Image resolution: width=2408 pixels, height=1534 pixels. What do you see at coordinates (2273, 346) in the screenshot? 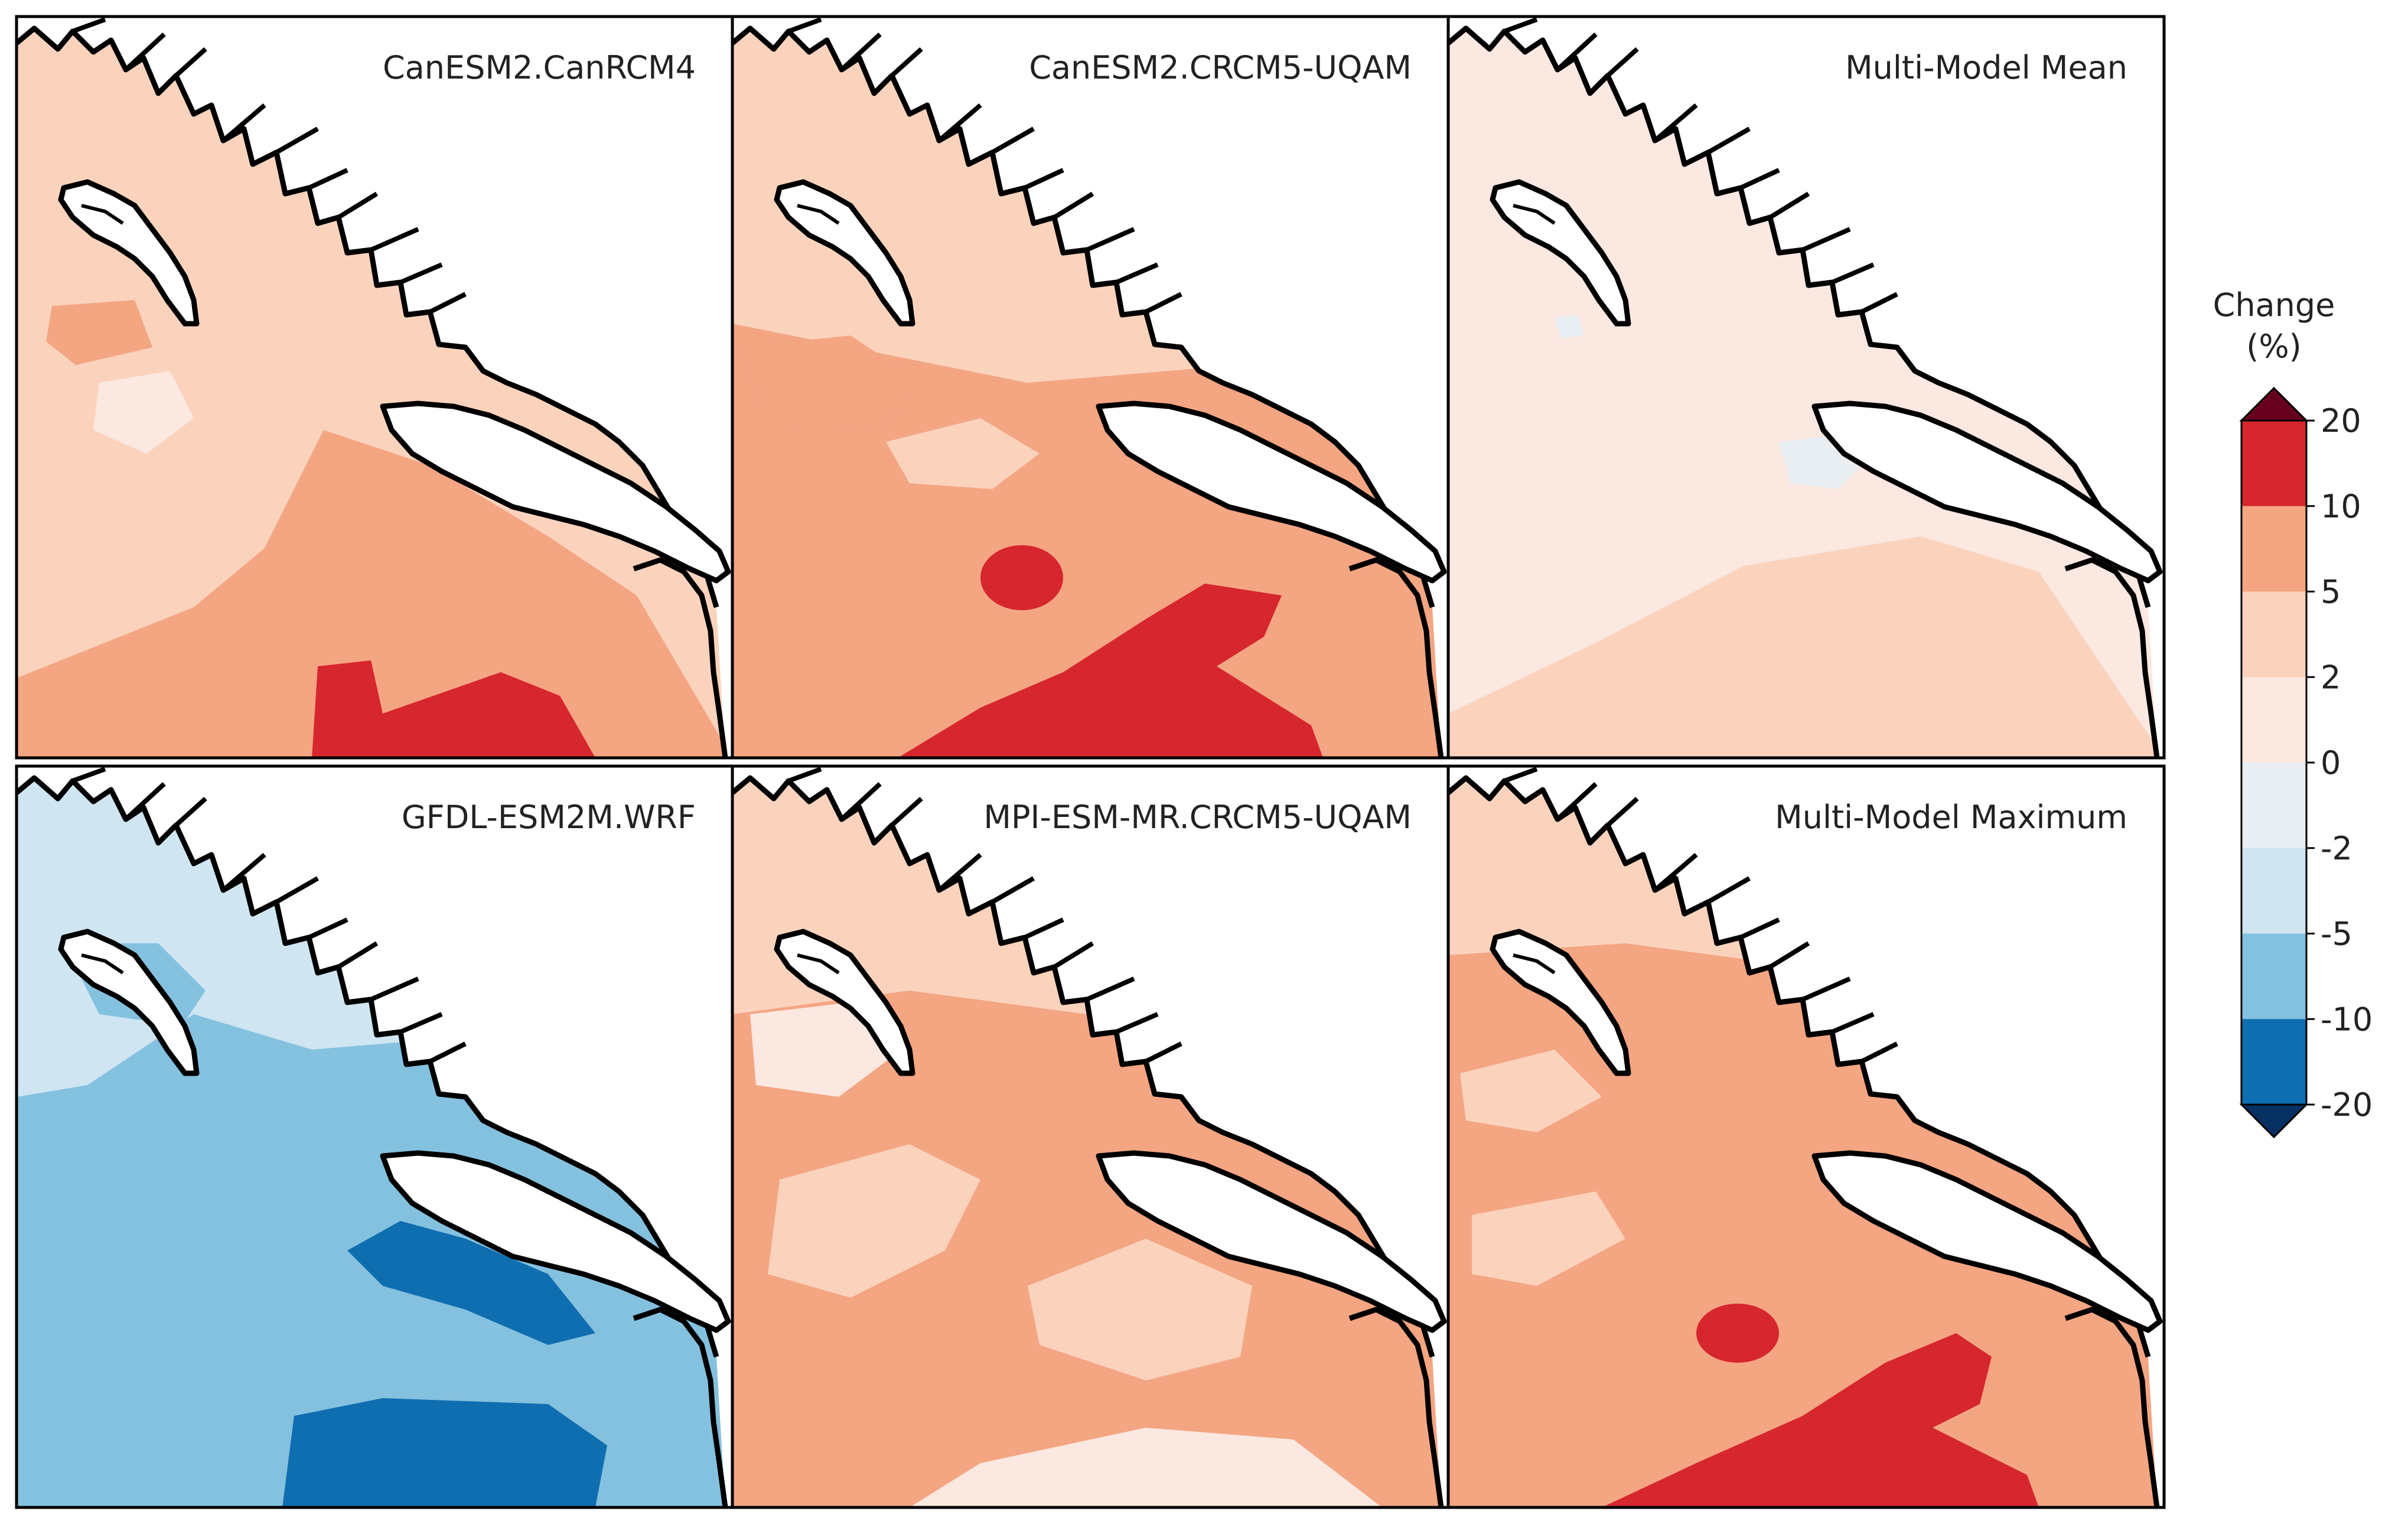
I see `colorbar-title-line2: (%)` at bounding box center [2273, 346].